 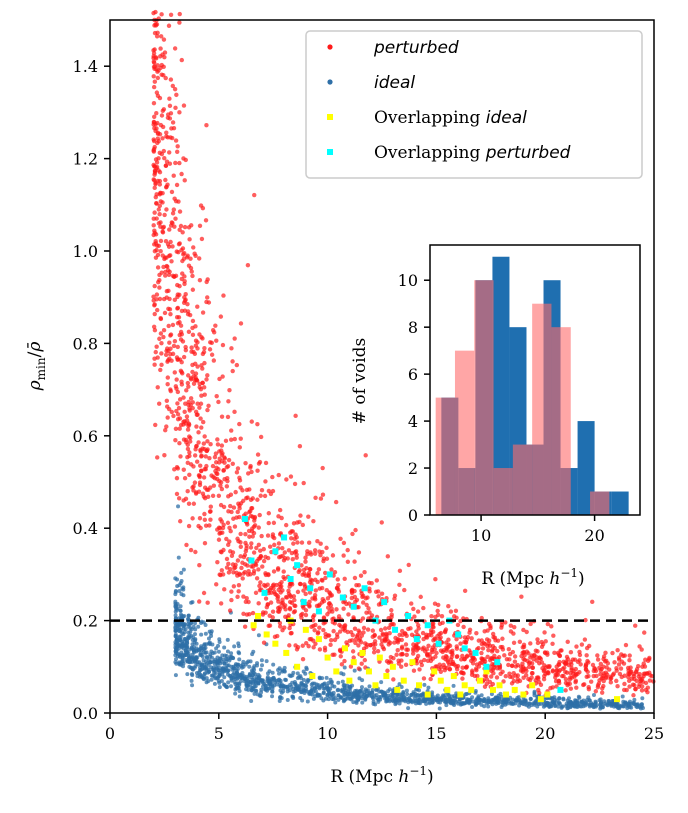 What do you see at coordinates (219, 733) in the screenshot?
I see `main-x-tick-label: 5` at bounding box center [219, 733].